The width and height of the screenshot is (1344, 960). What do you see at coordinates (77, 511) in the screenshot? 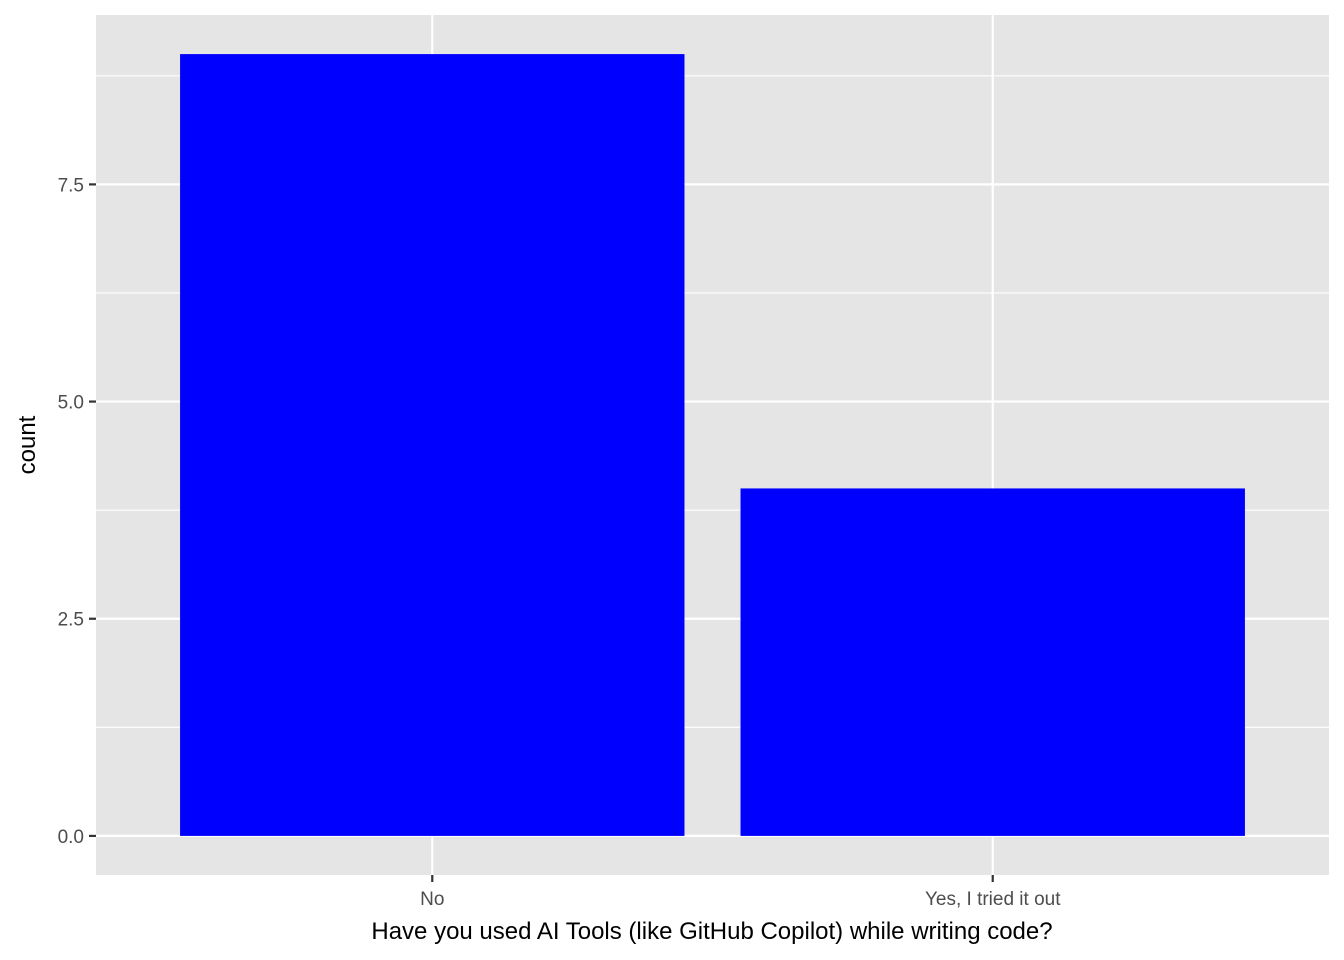
I see `y-axis: 0.0 2.5 5.0 7.5` at bounding box center [77, 511].